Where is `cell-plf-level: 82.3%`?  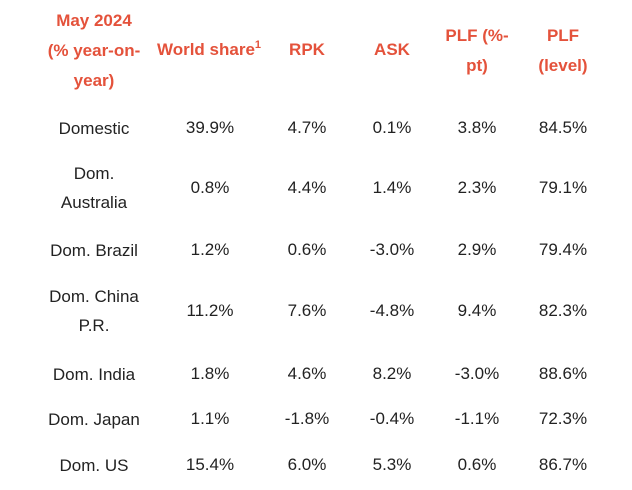
cell-plf-level: 82.3% is located at coordinates (563, 310).